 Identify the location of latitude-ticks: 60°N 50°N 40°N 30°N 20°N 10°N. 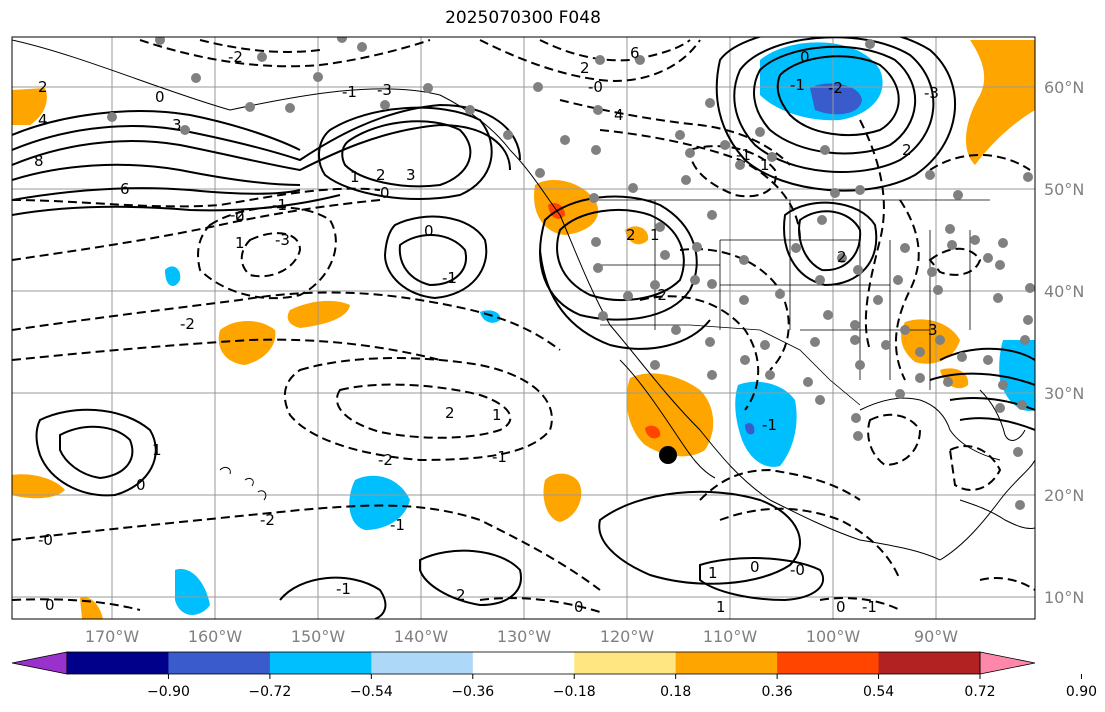
(1064, 342).